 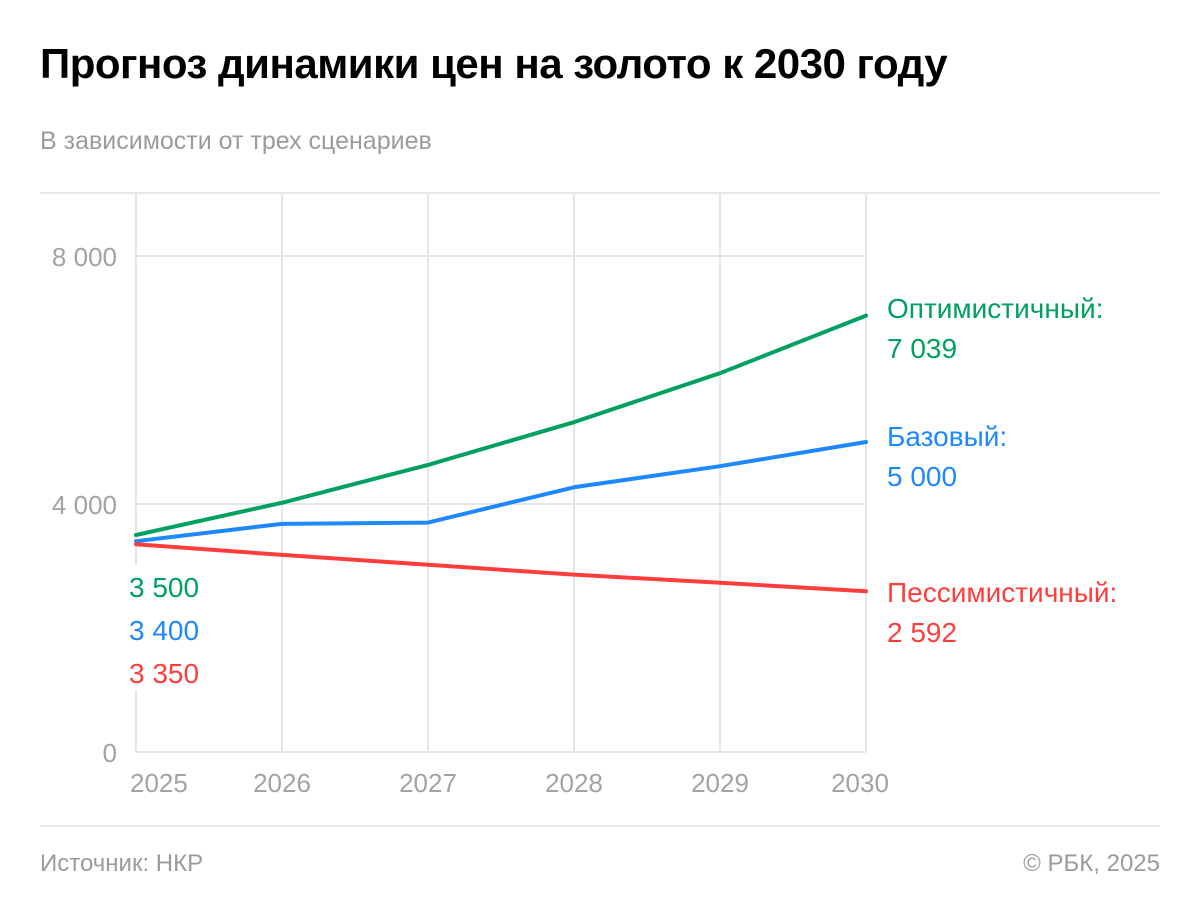 I want to click on series-line-Пессимистичный, so click(x=501, y=568).